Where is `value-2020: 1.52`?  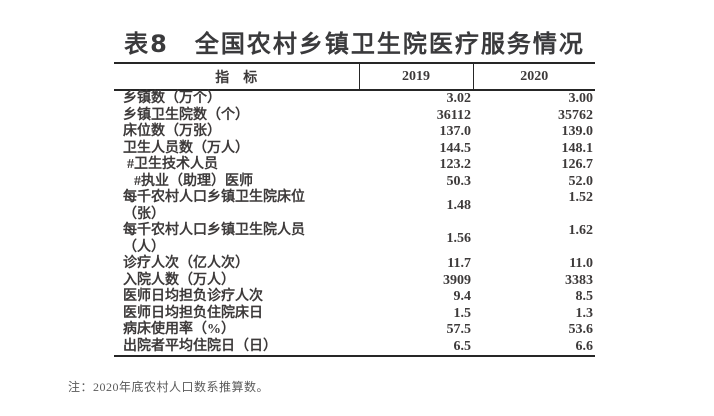 value-2020: 1.52 is located at coordinates (581, 197).